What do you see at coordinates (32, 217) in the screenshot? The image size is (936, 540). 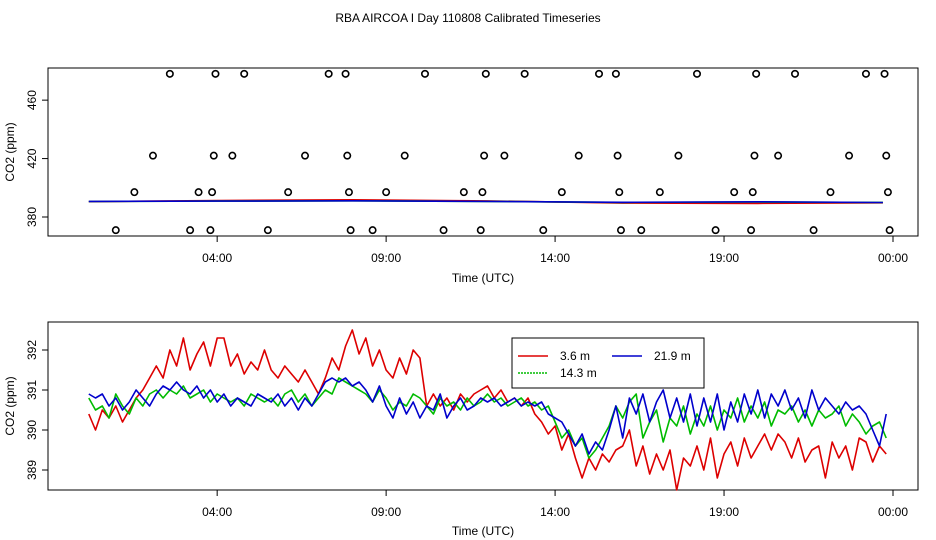 I see `top-y-tick-label-0: 380` at bounding box center [32, 217].